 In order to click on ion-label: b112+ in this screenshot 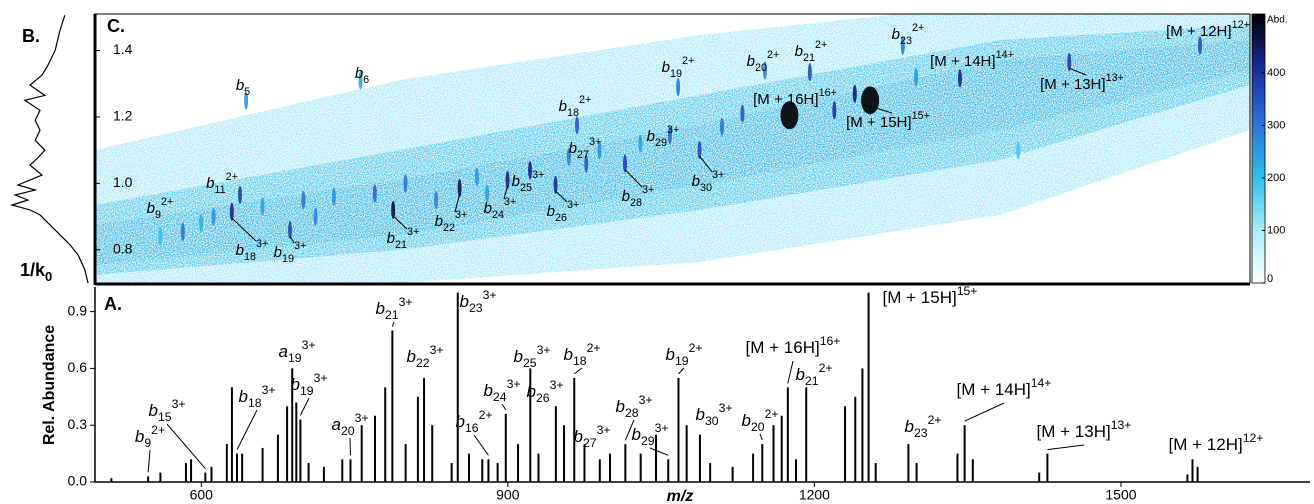, I will do `click(222, 183)`.